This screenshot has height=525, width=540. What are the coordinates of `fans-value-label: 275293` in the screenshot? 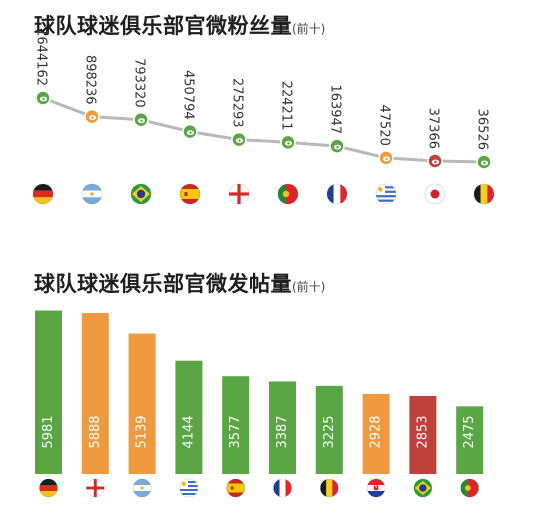 It's located at (237, 103).